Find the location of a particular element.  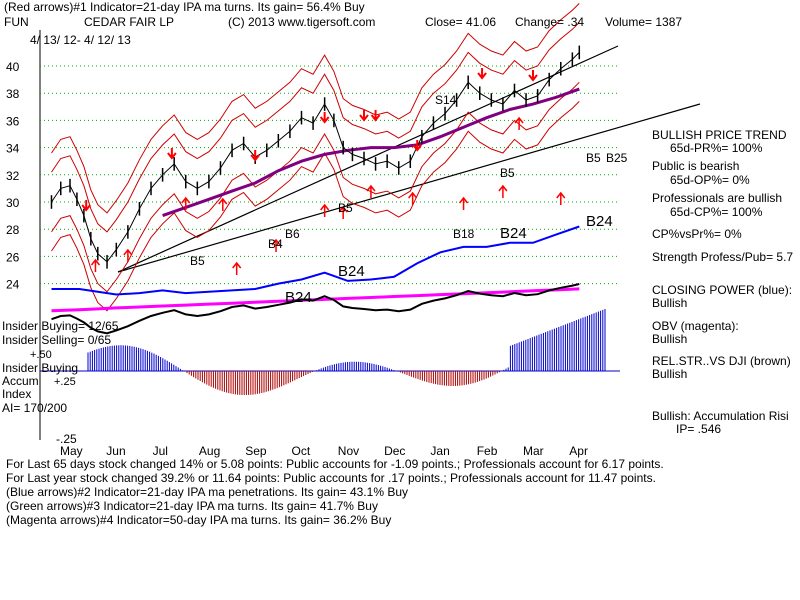

rp-relstr-val: Bullish is located at coordinates (669, 374).